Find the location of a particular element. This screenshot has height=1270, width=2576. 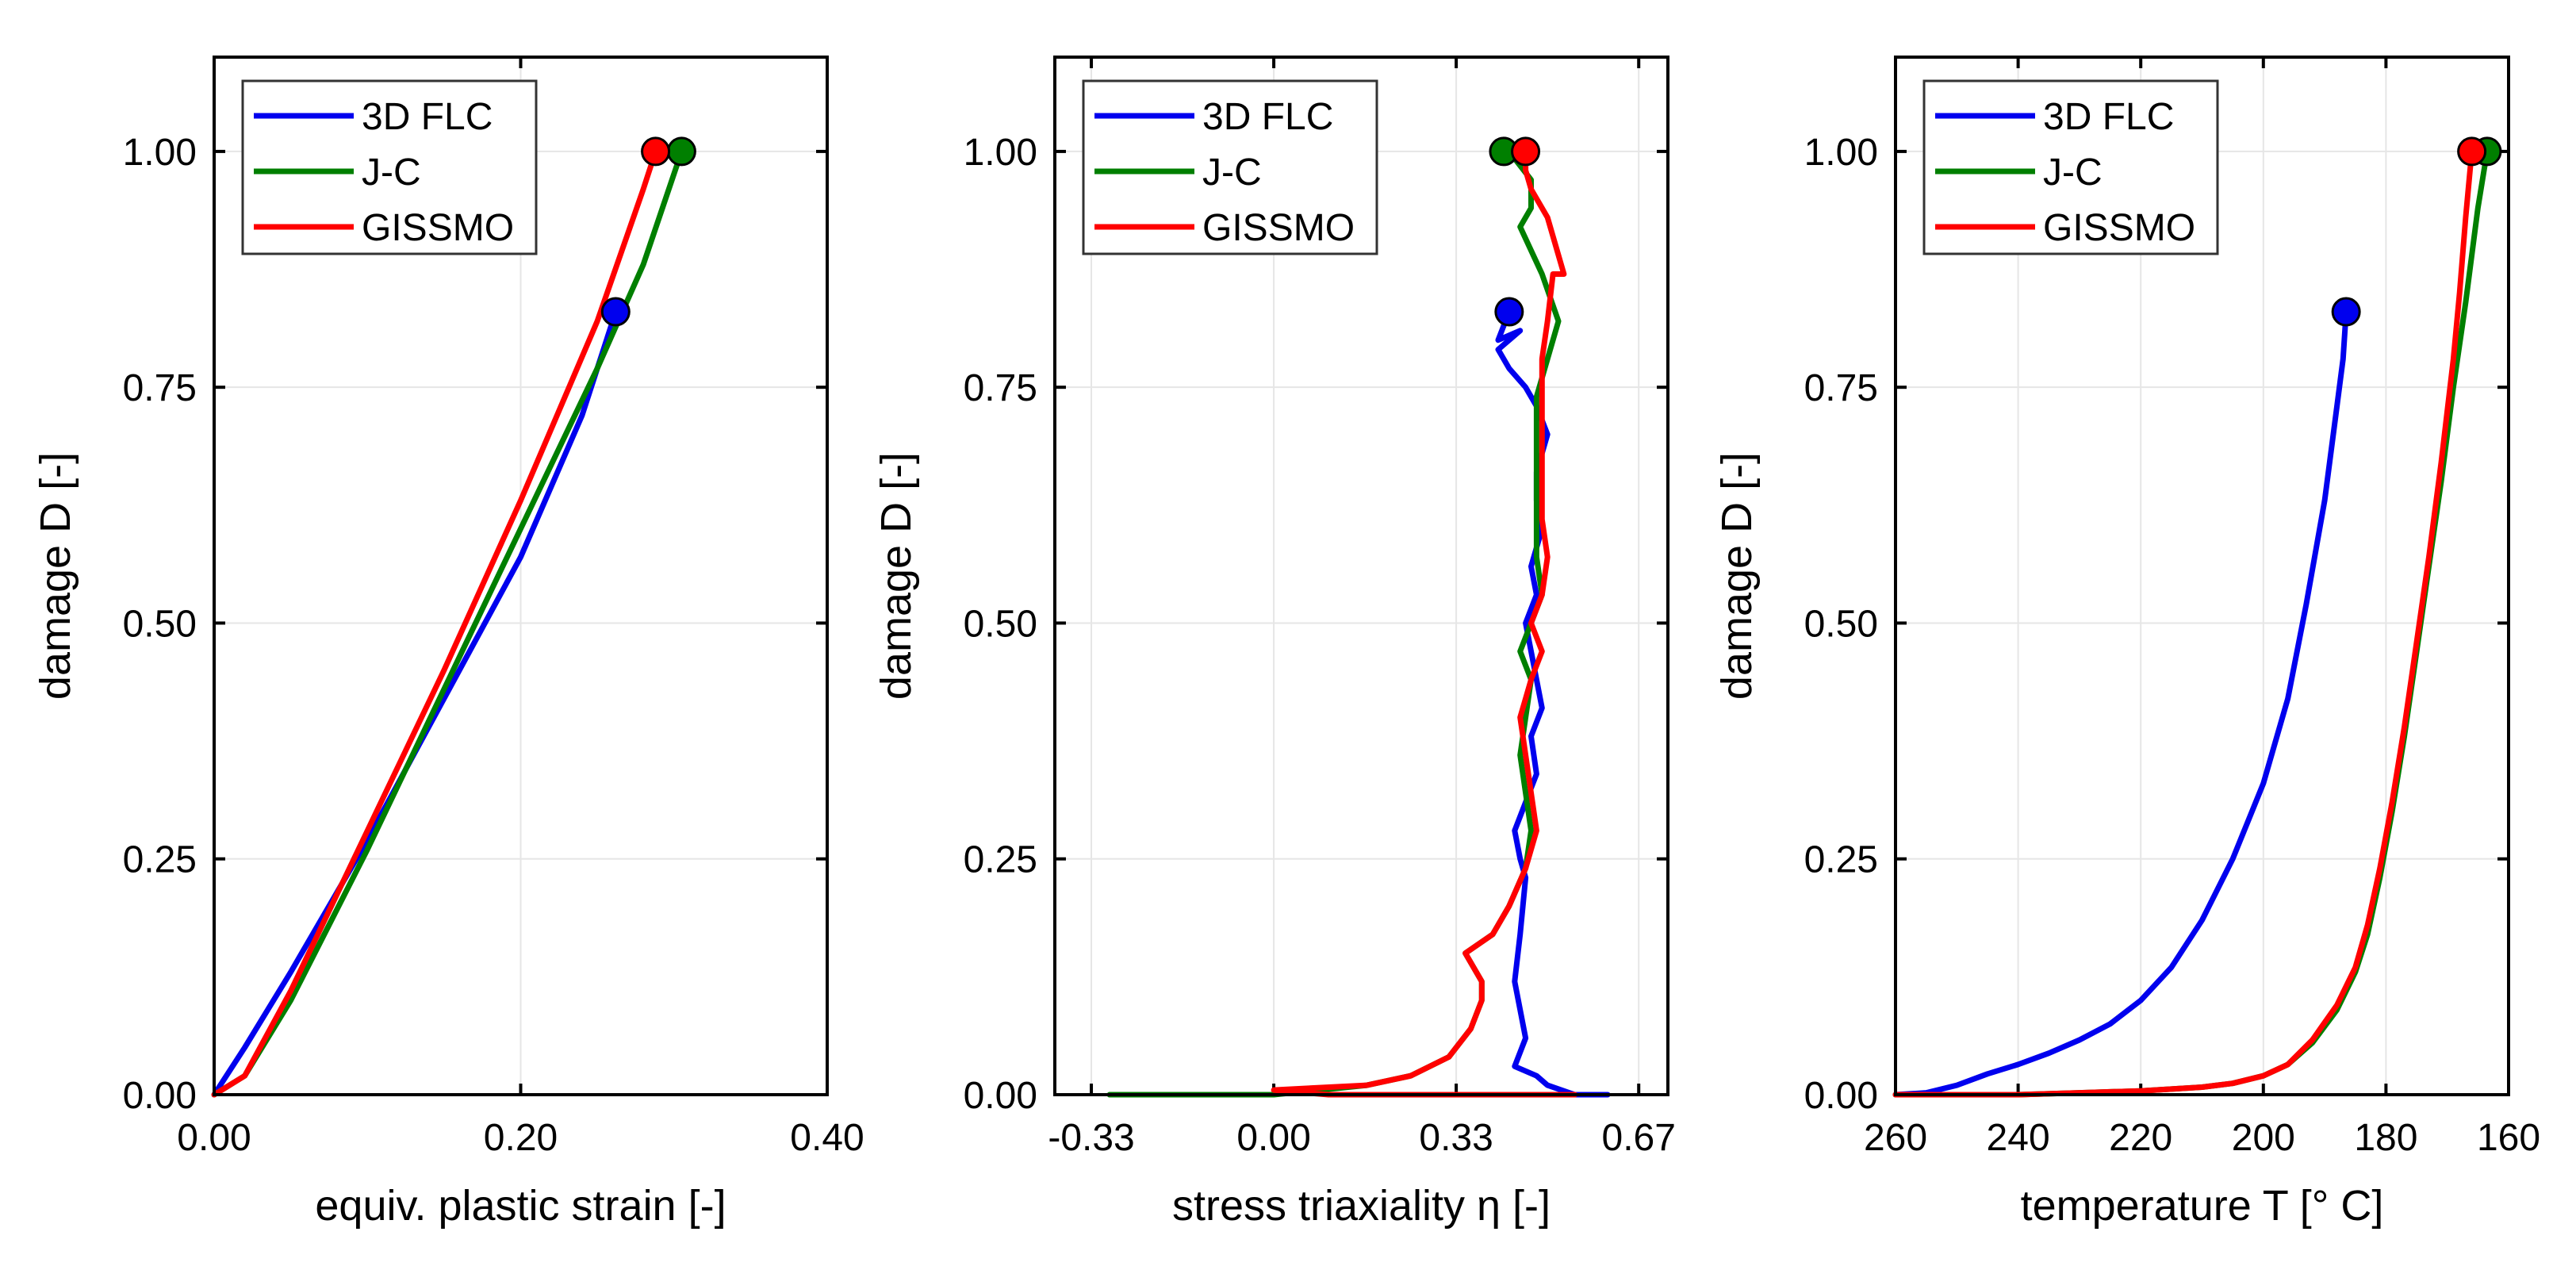

x-tick-label: 240 is located at coordinates (2019, 1138).